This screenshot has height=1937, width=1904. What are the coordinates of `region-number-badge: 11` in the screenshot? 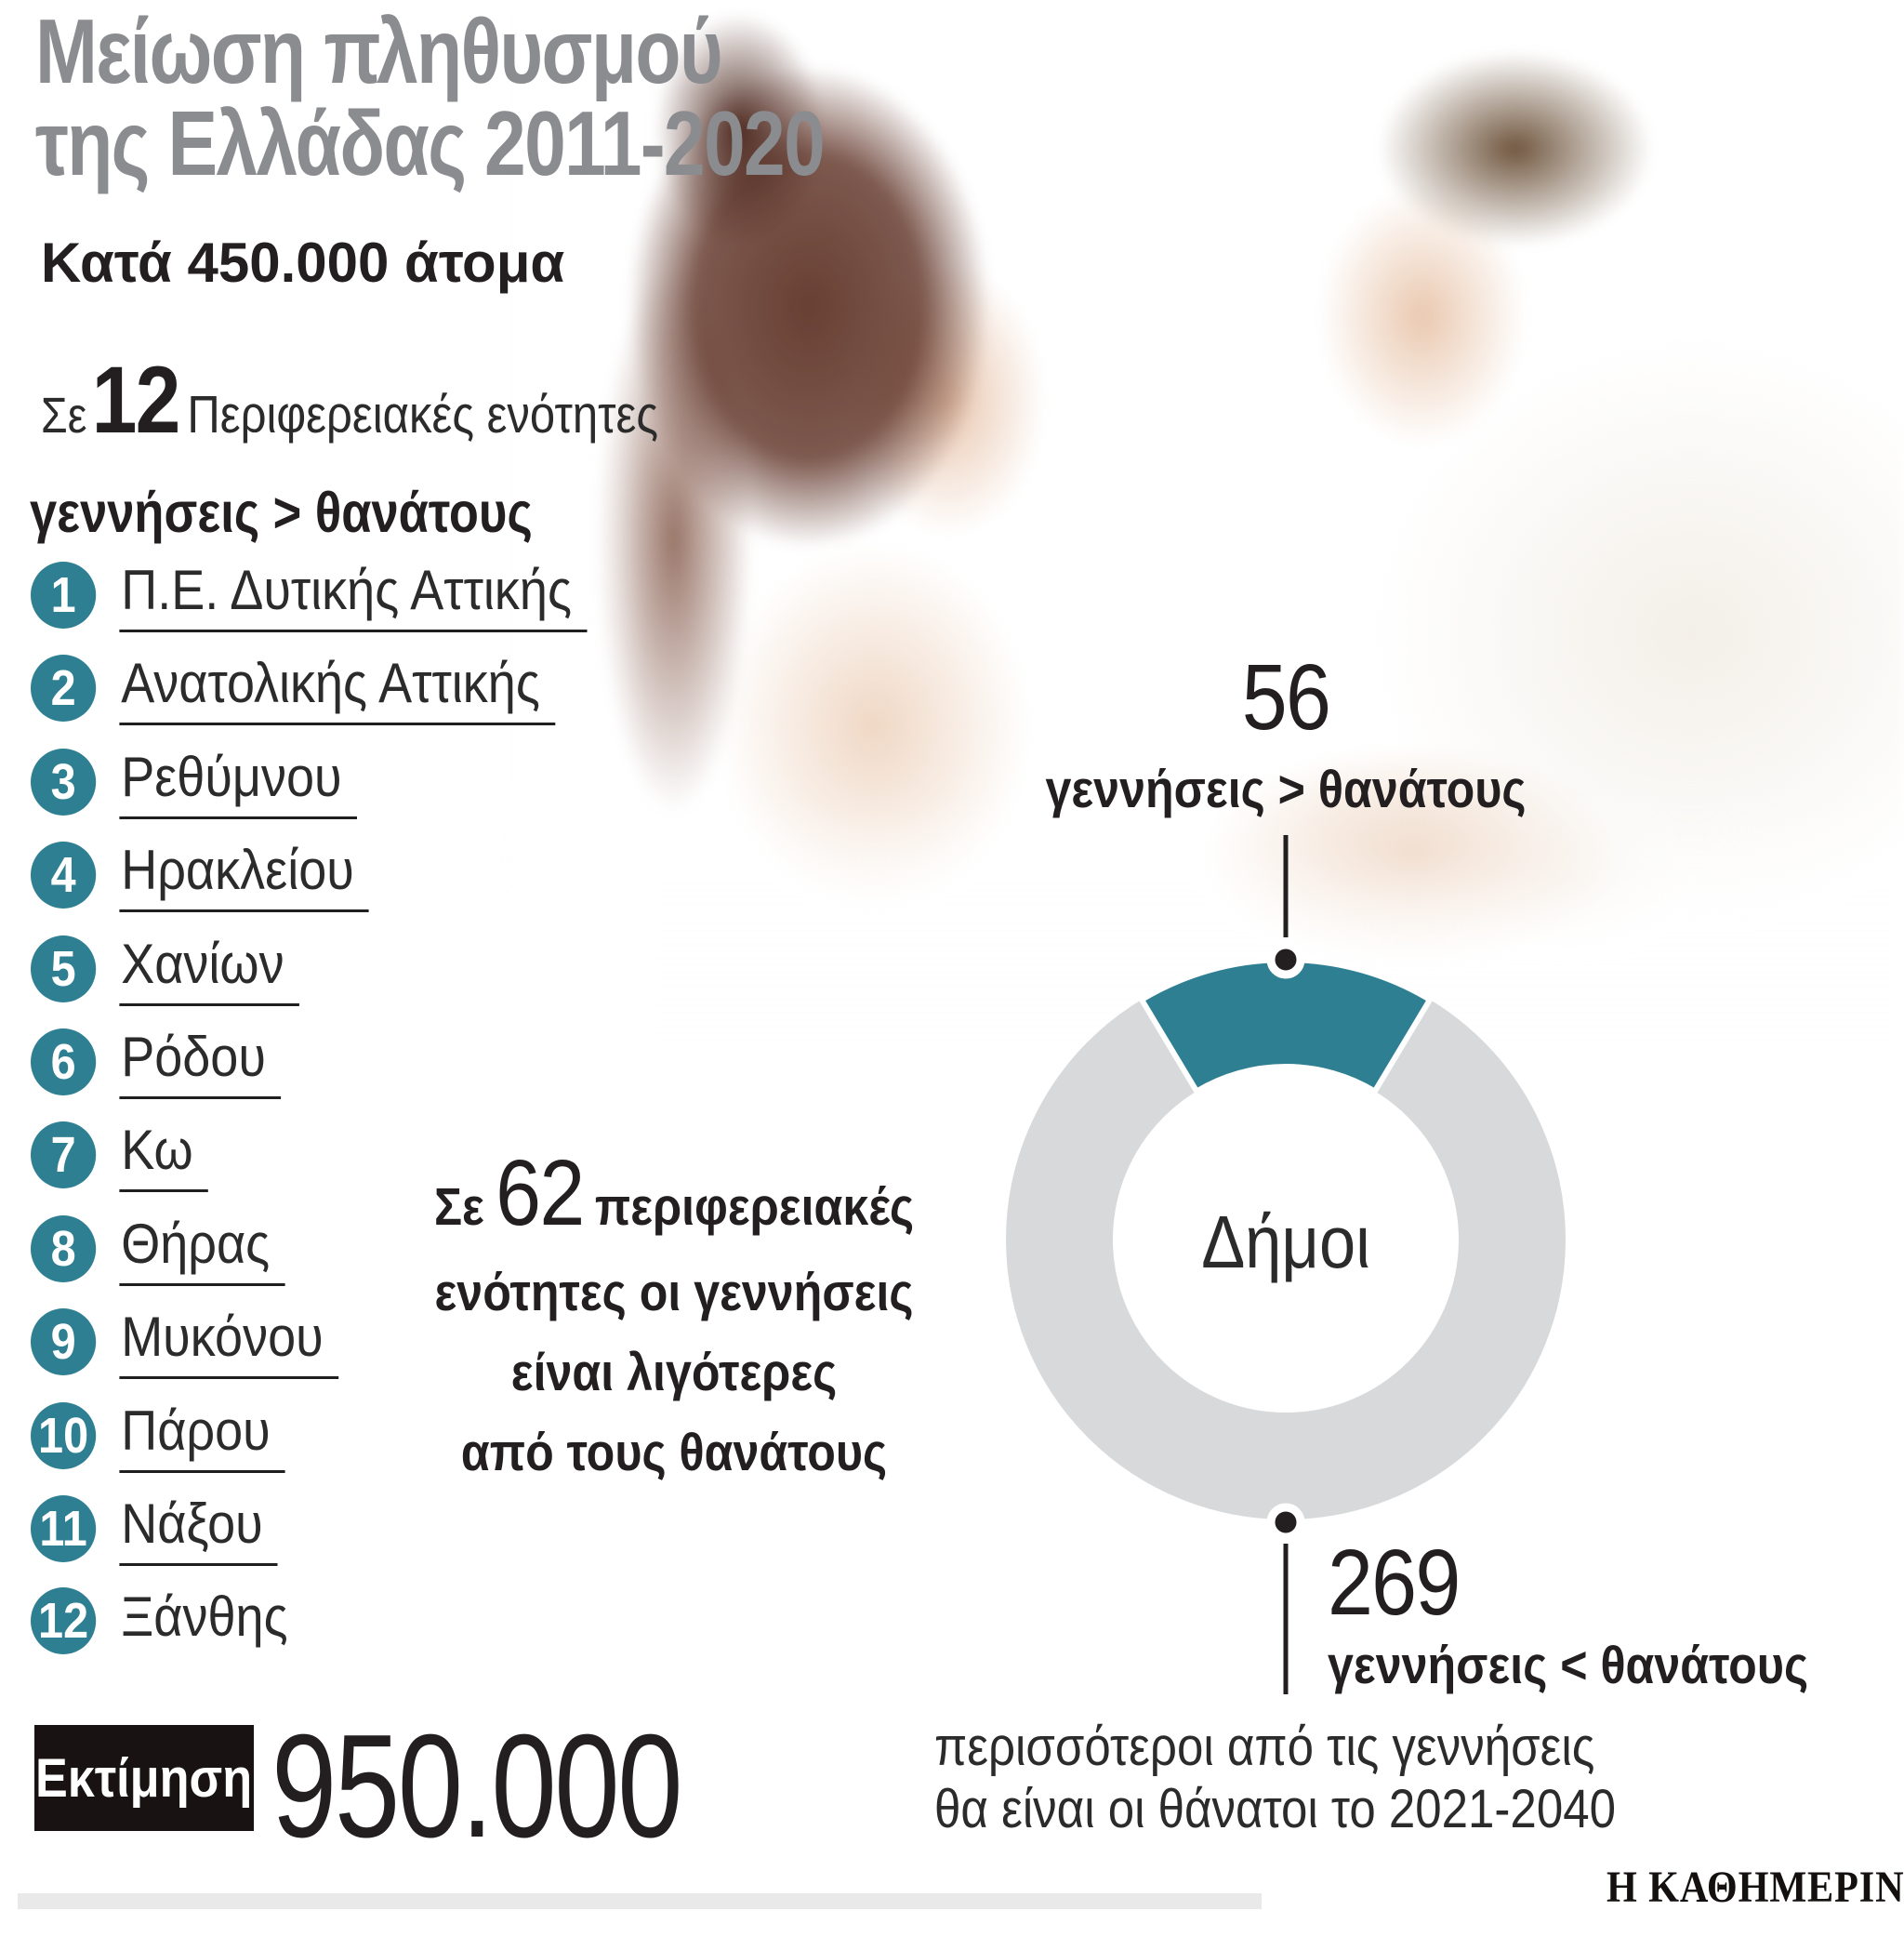 It's located at (64, 1528).